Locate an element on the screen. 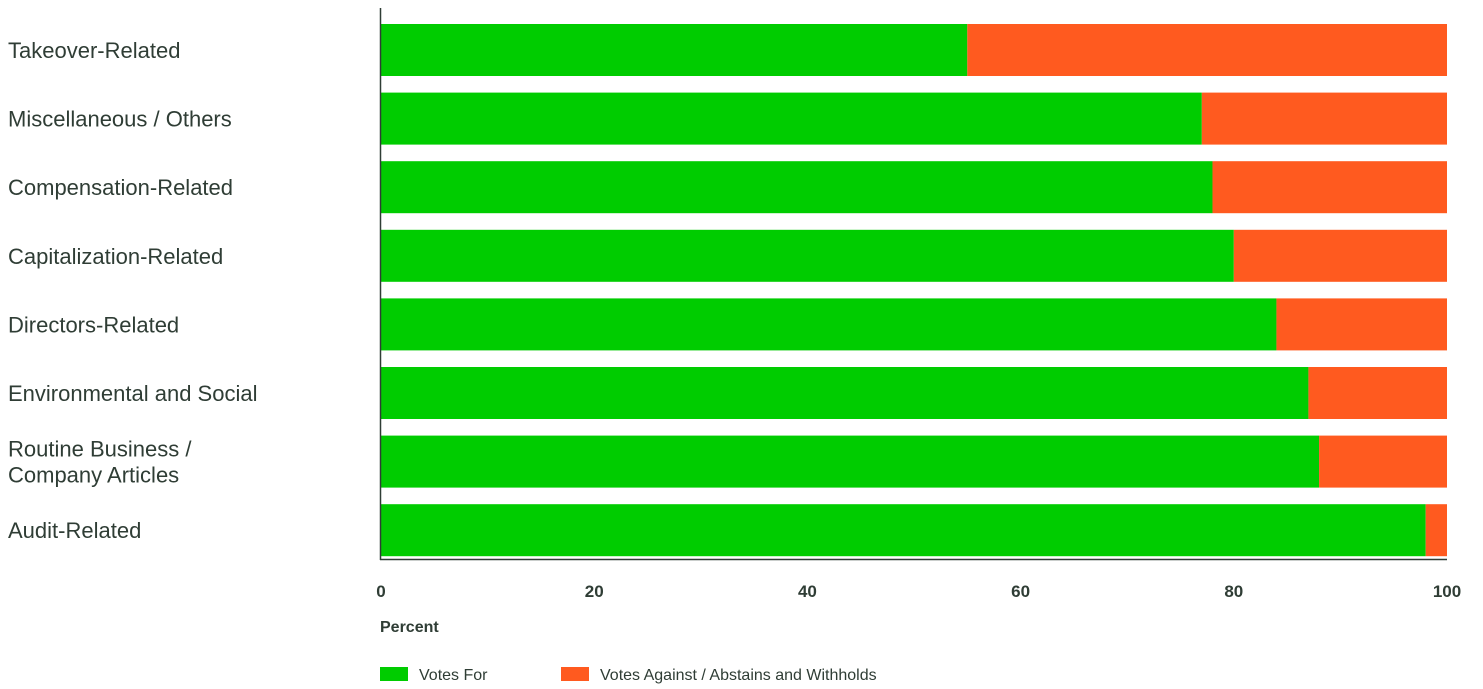 Image resolution: width=1483 pixels, height=689 pixels. bar-environmental-and-social-for is located at coordinates (845, 393).